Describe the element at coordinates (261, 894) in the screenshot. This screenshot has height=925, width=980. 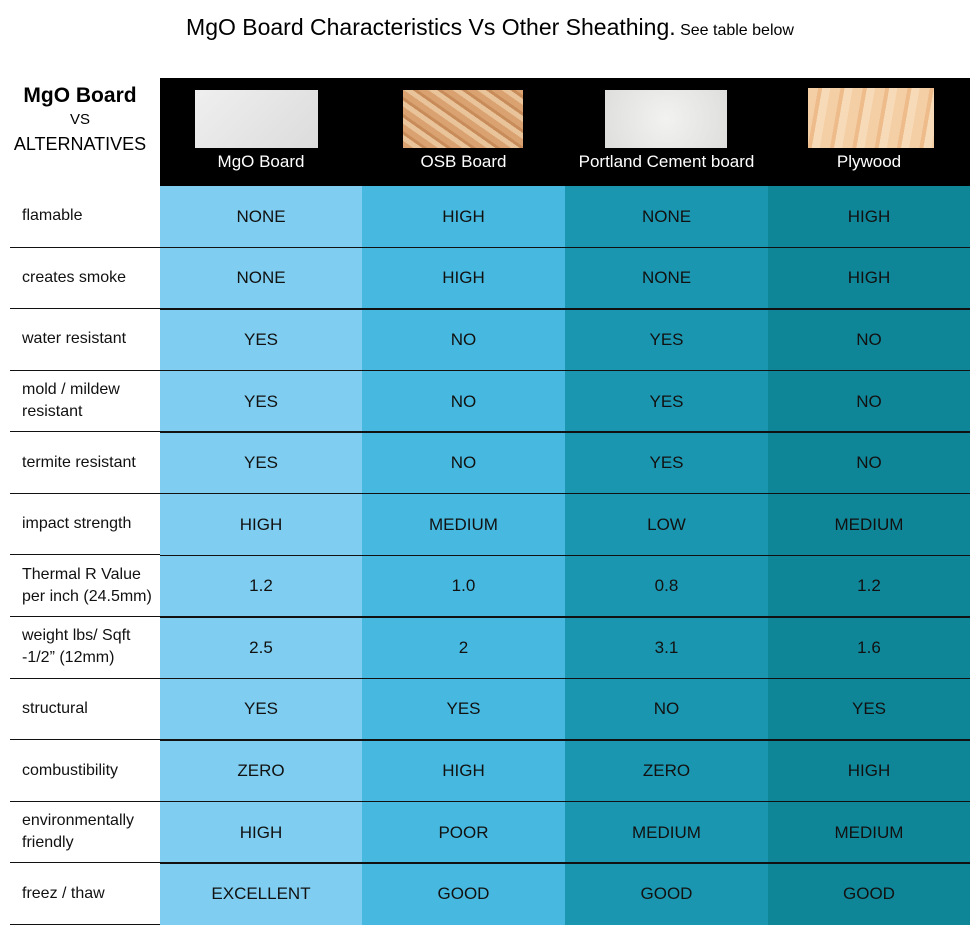
I see `table-cell: EXCELLENT` at that location.